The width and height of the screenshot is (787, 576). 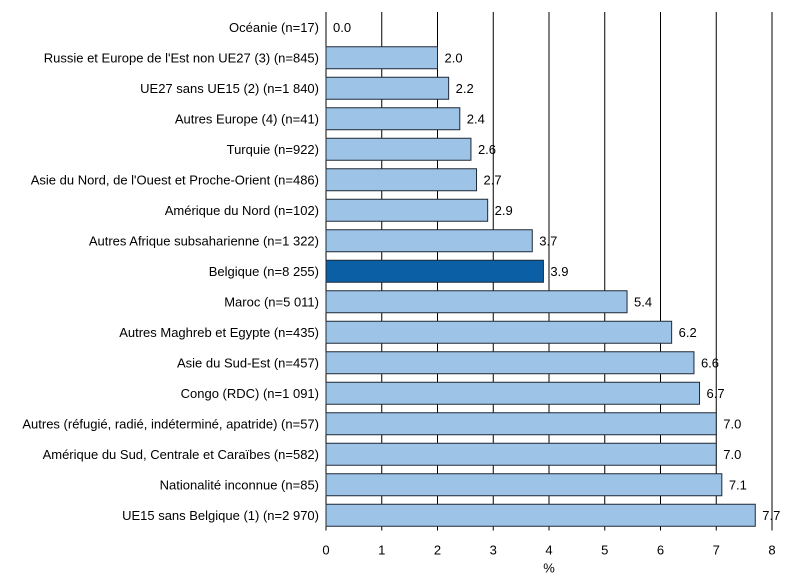 I want to click on x-tick-label-2: 2, so click(x=437, y=550).